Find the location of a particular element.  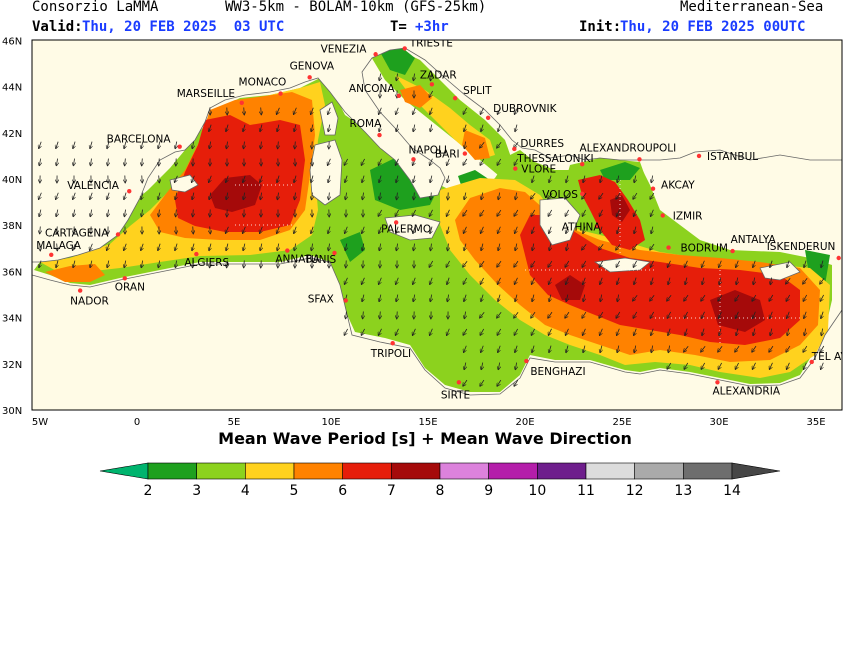

colorbar-label: 12 is located at coordinates (635, 491).